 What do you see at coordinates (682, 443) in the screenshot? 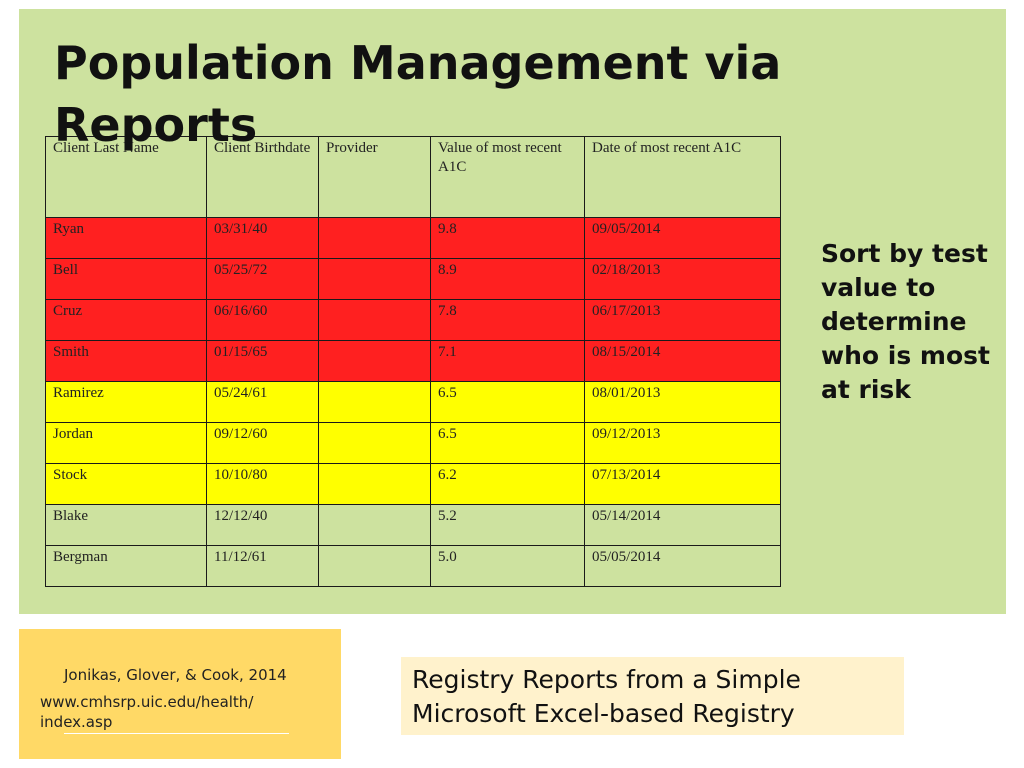
I see `cell-a1c-date: 09/12/2013` at bounding box center [682, 443].